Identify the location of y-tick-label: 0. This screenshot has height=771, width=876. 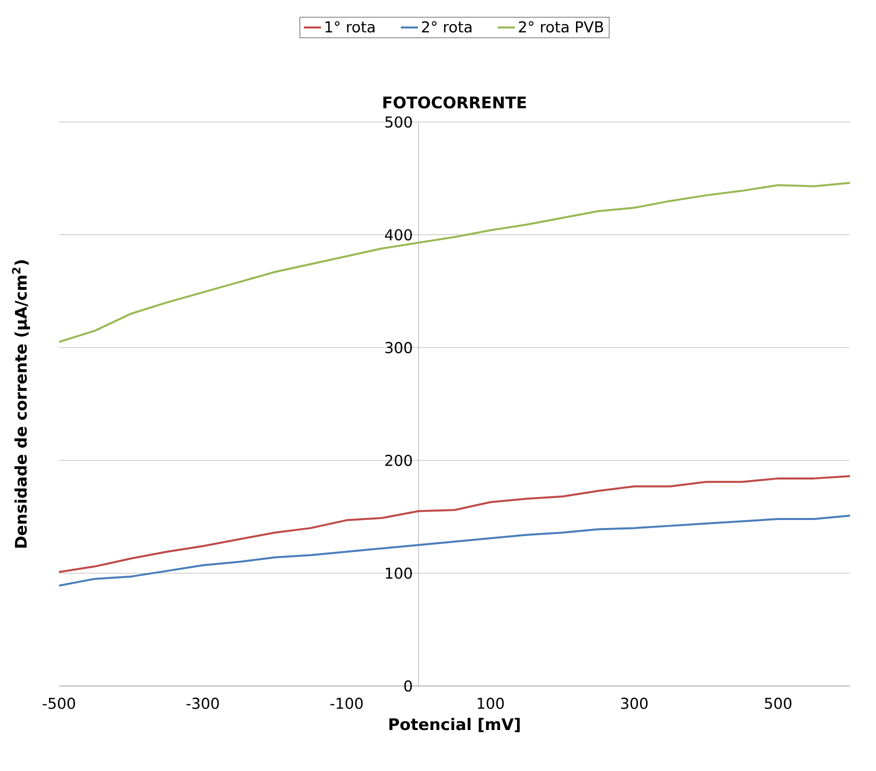
(408, 686).